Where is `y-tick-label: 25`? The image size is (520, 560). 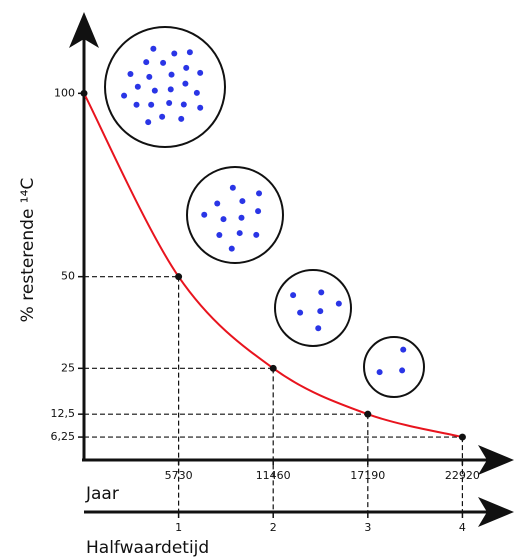 y-tick-label: 25 is located at coordinates (68, 367).